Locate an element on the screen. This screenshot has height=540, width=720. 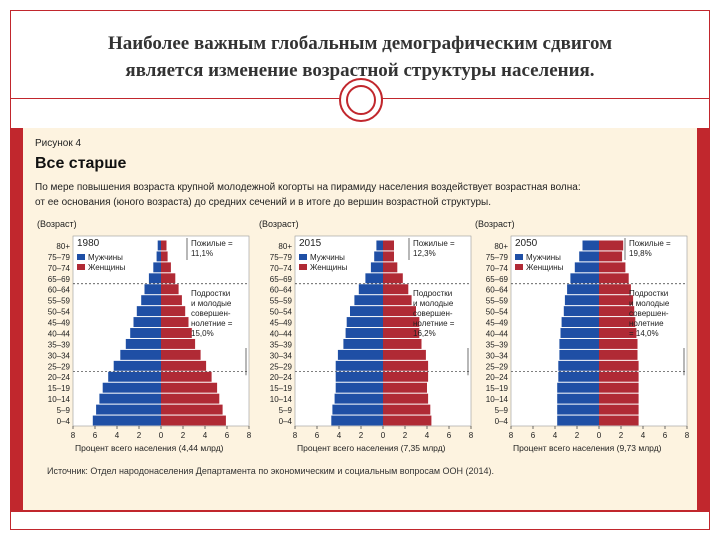
chart-1980-age-label-3: 15–19 is located at coordinates (59, 388).